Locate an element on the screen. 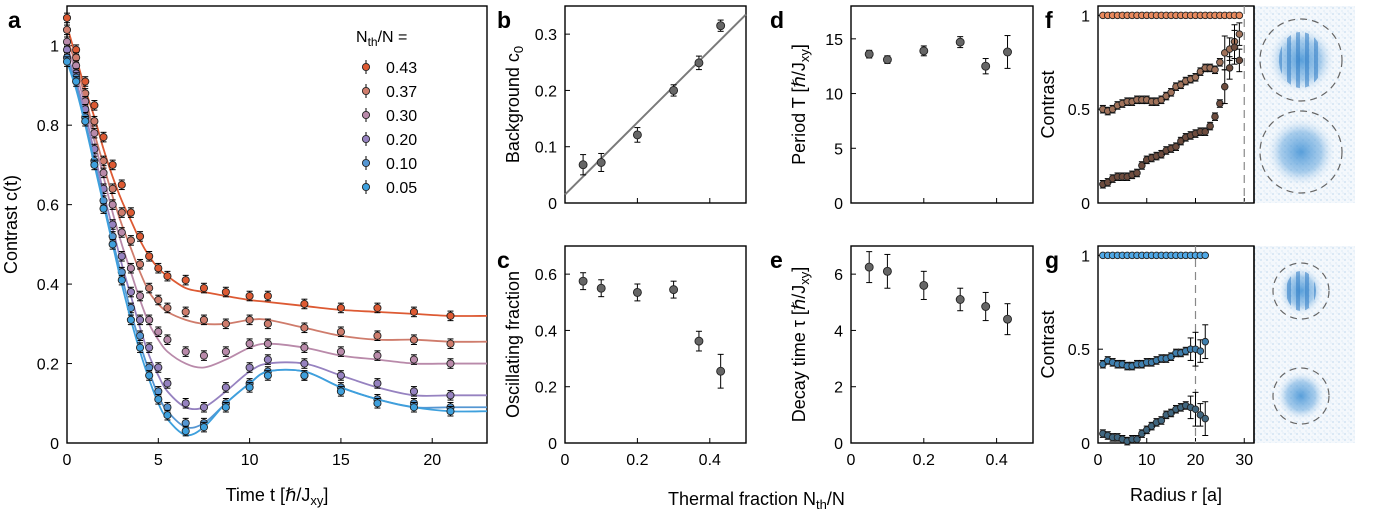  y-tick-label: 0.2 is located at coordinates (48, 365).